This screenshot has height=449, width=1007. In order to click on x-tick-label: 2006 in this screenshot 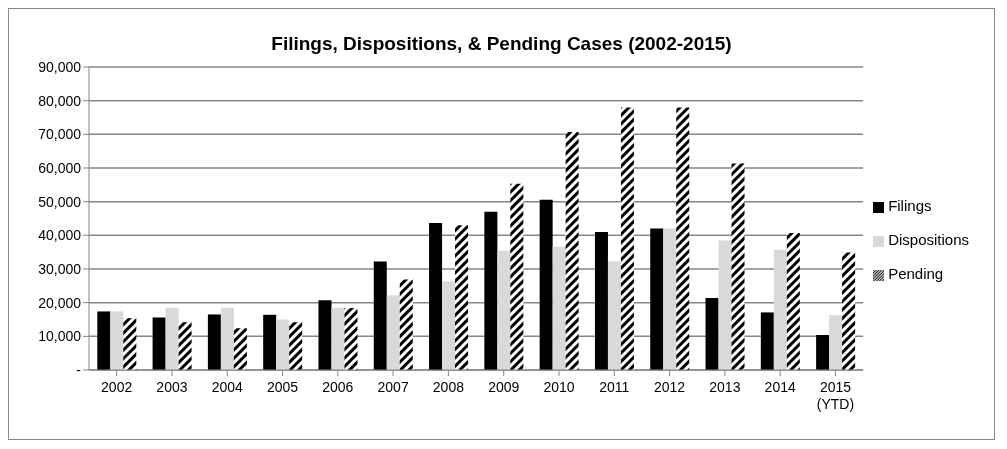, I will do `click(338, 387)`.